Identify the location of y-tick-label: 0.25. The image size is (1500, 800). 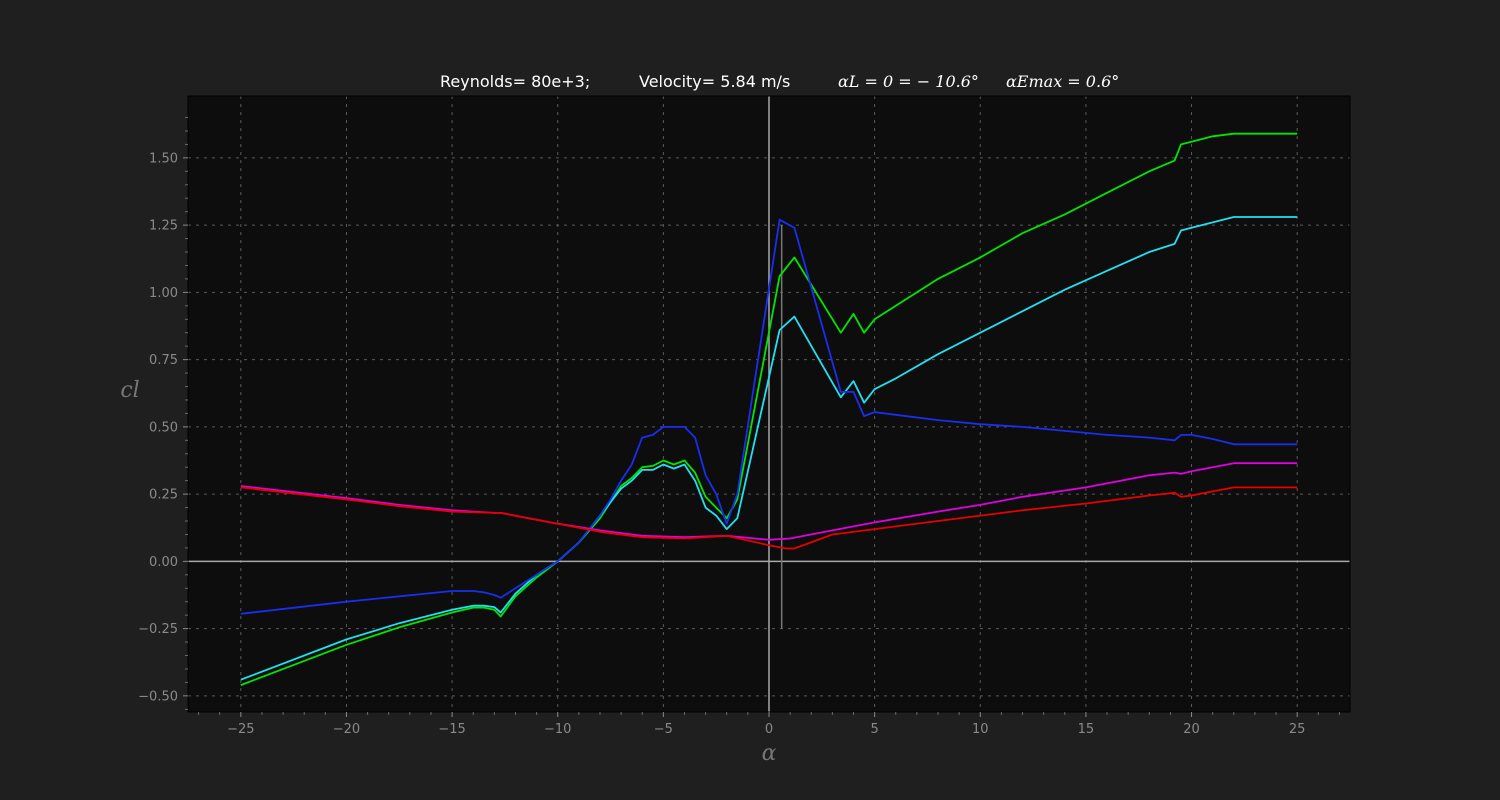
(163, 495).